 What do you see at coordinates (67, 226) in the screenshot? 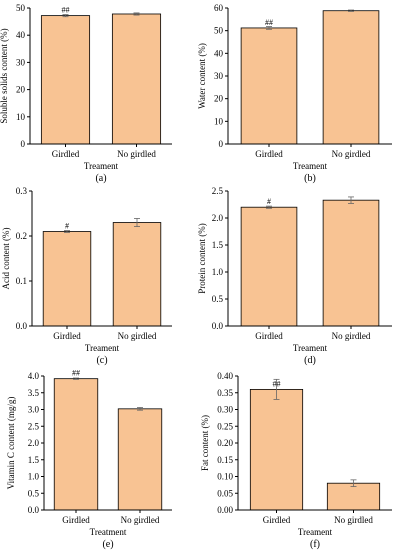
I see `panel-c-significance-label-1: #` at bounding box center [67, 226].